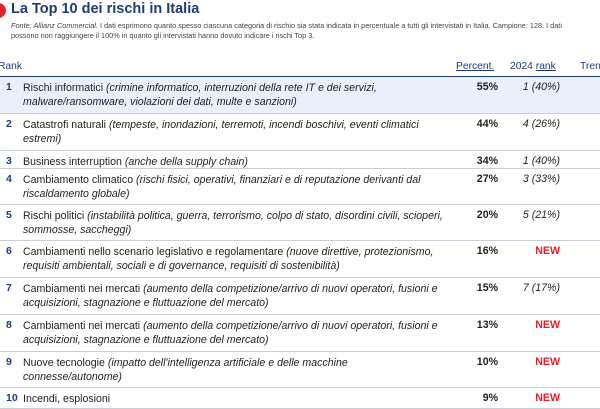  I want to click on risk-name: Catastrofi naturali, so click(66, 125).